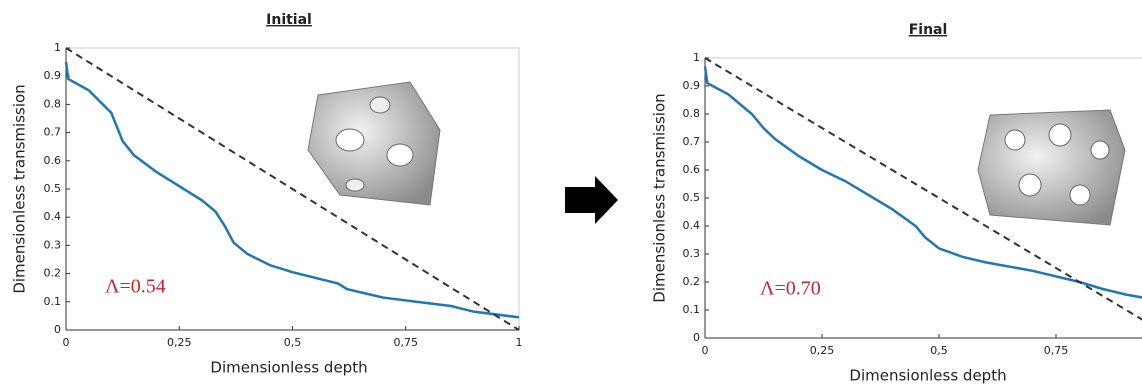 Image resolution: width=1142 pixels, height=387 pixels. Describe the element at coordinates (289, 20) in the screenshot. I see `chart-title: Initial` at that location.